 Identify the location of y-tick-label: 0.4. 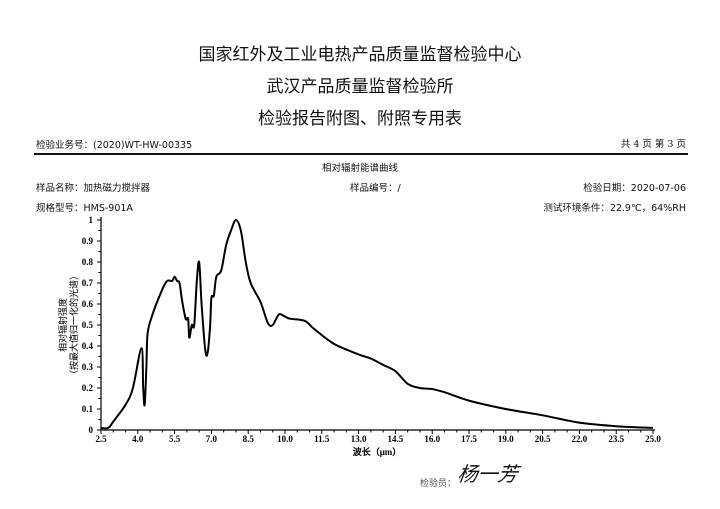
(88, 346).